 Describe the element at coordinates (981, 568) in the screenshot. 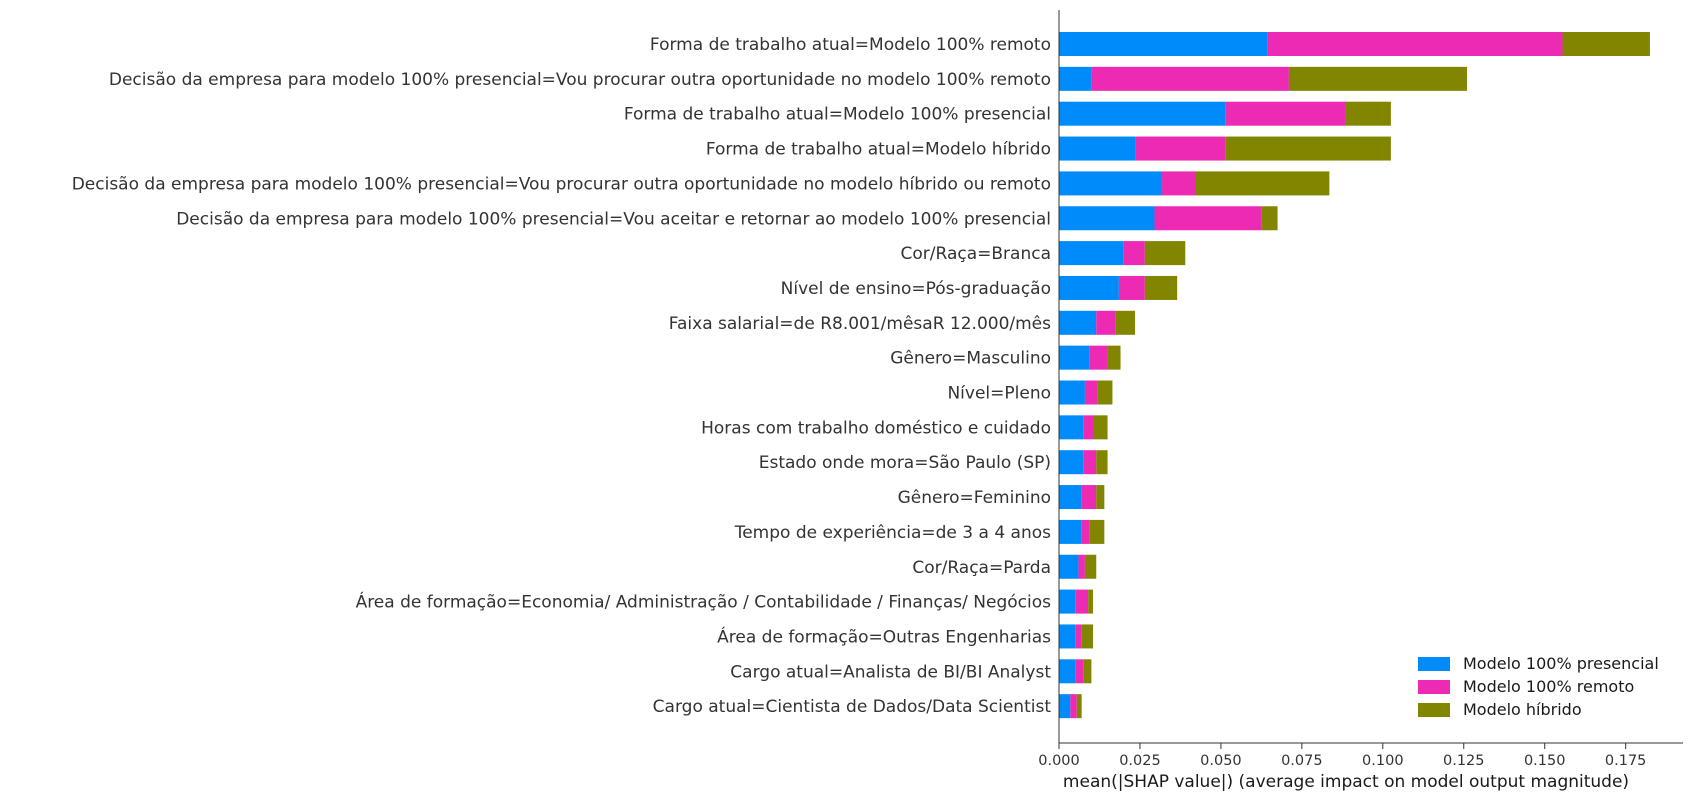

I see `y-tick-label: Cor/Raça=Parda` at that location.